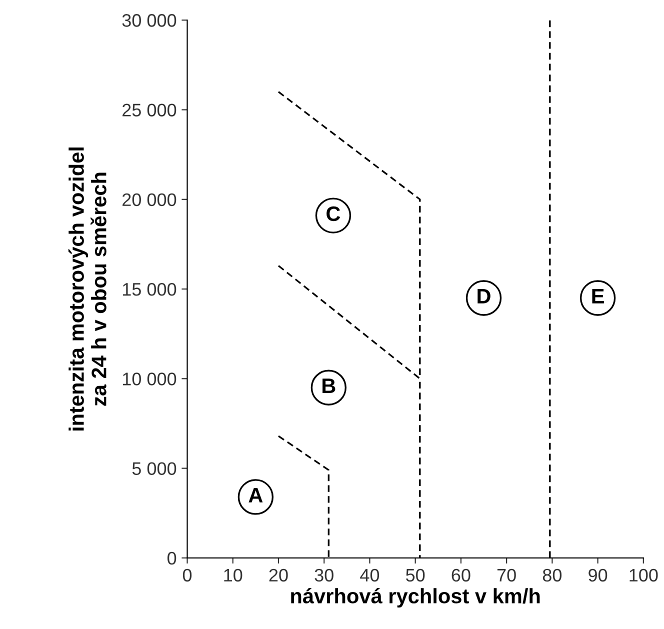 The image size is (664, 629). Describe the element at coordinates (87, 289) in the screenshot. I see `y-axis-title: intenzita motorových vozidel za 24 h v obou směrech` at that location.